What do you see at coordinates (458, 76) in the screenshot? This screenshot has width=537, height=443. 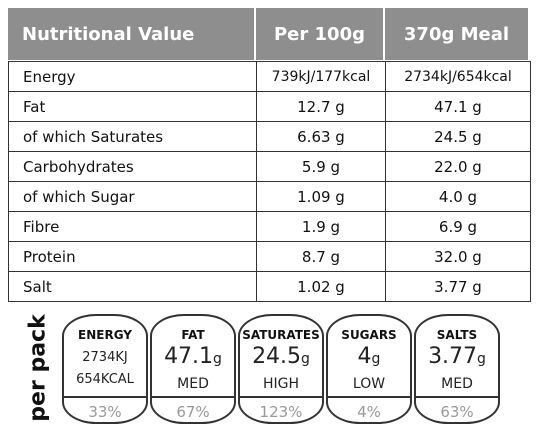 I see `table-cell: 2734kJ/654kcal` at bounding box center [458, 76].